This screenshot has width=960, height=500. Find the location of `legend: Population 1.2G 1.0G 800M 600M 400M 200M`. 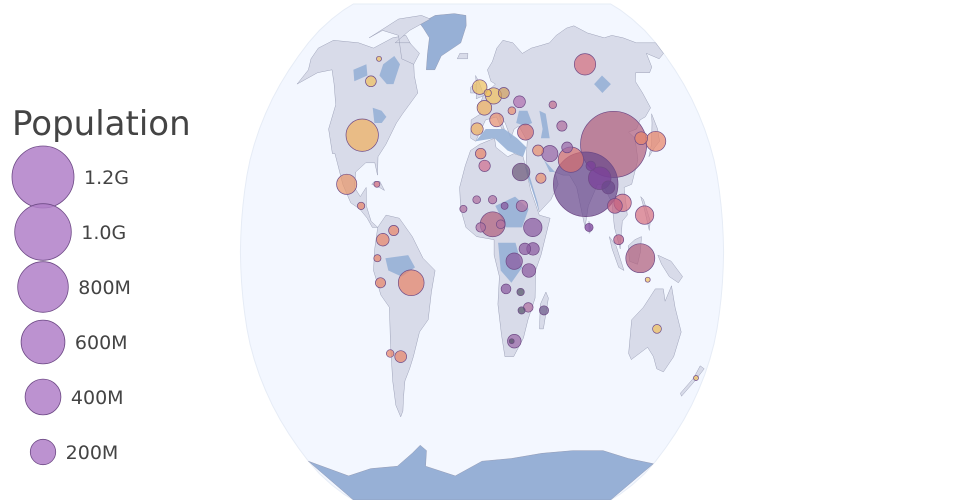

legend: Population 1.2G 1.0G 800M 600M 400M 200M is located at coordinates (101, 285).